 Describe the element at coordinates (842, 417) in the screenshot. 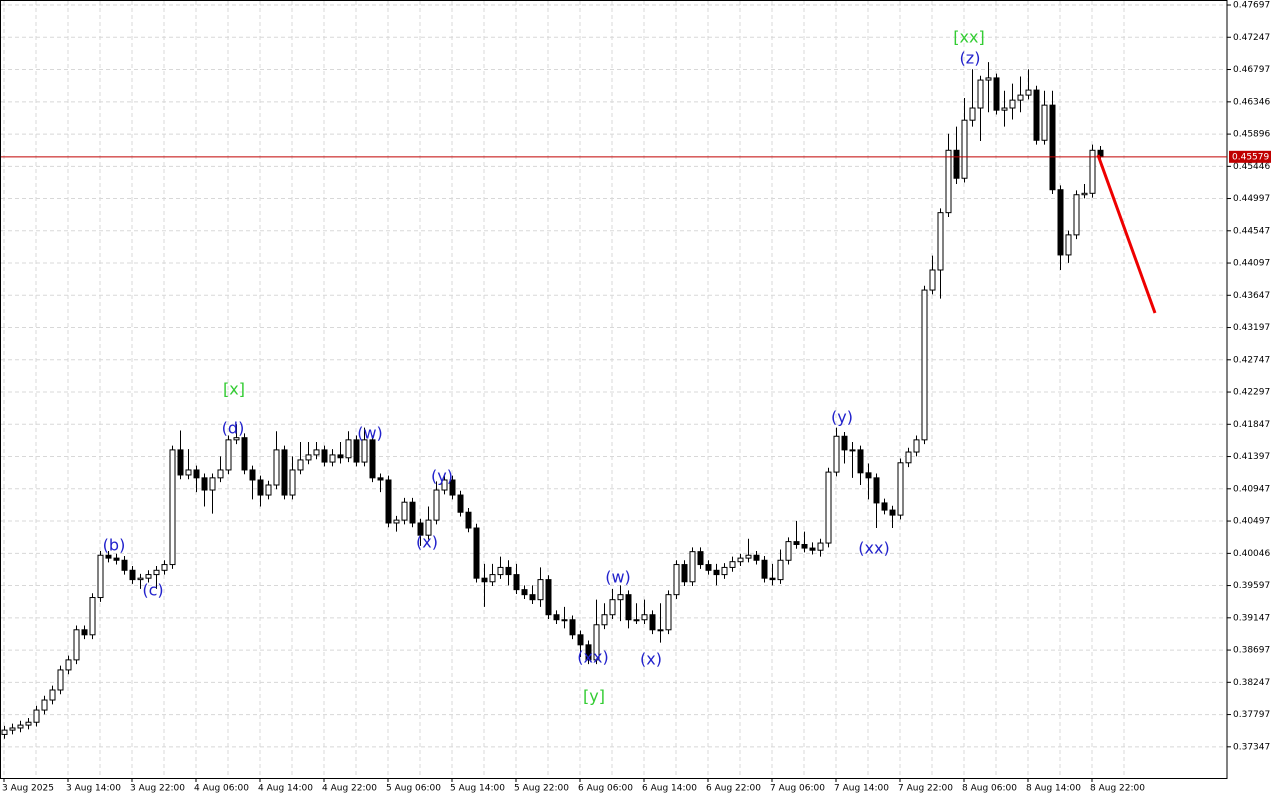

I see `wave-label: (y)` at that location.